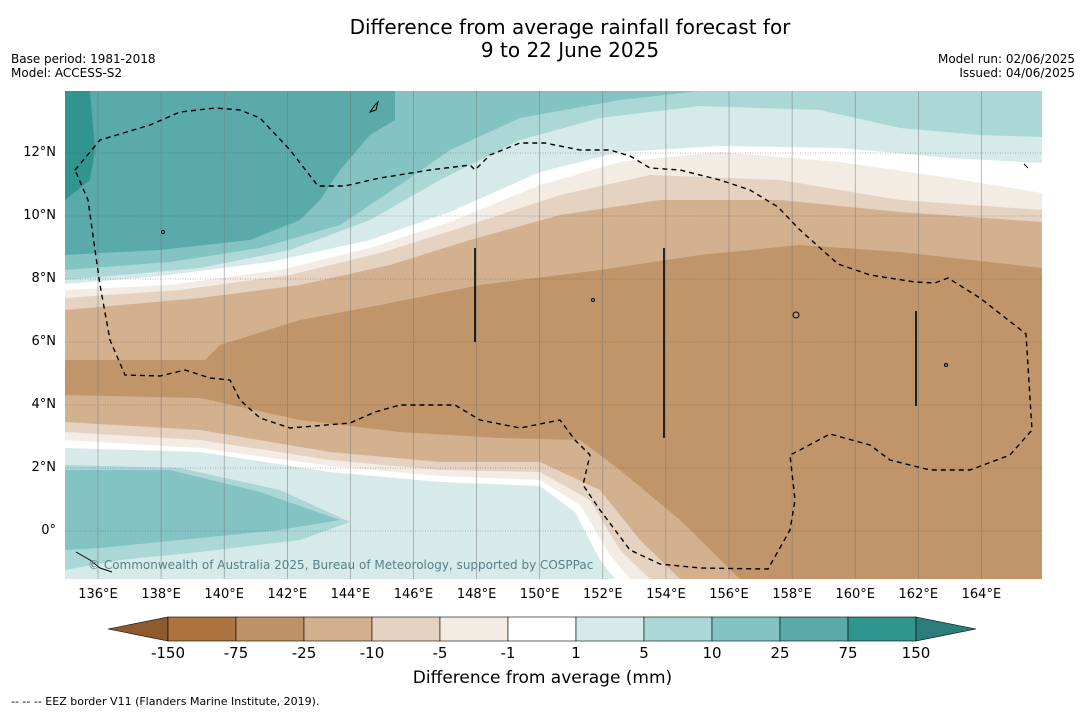 The image size is (1085, 713). Describe the element at coordinates (138, 629) in the screenshot. I see `colorbar-extend-low` at that location.